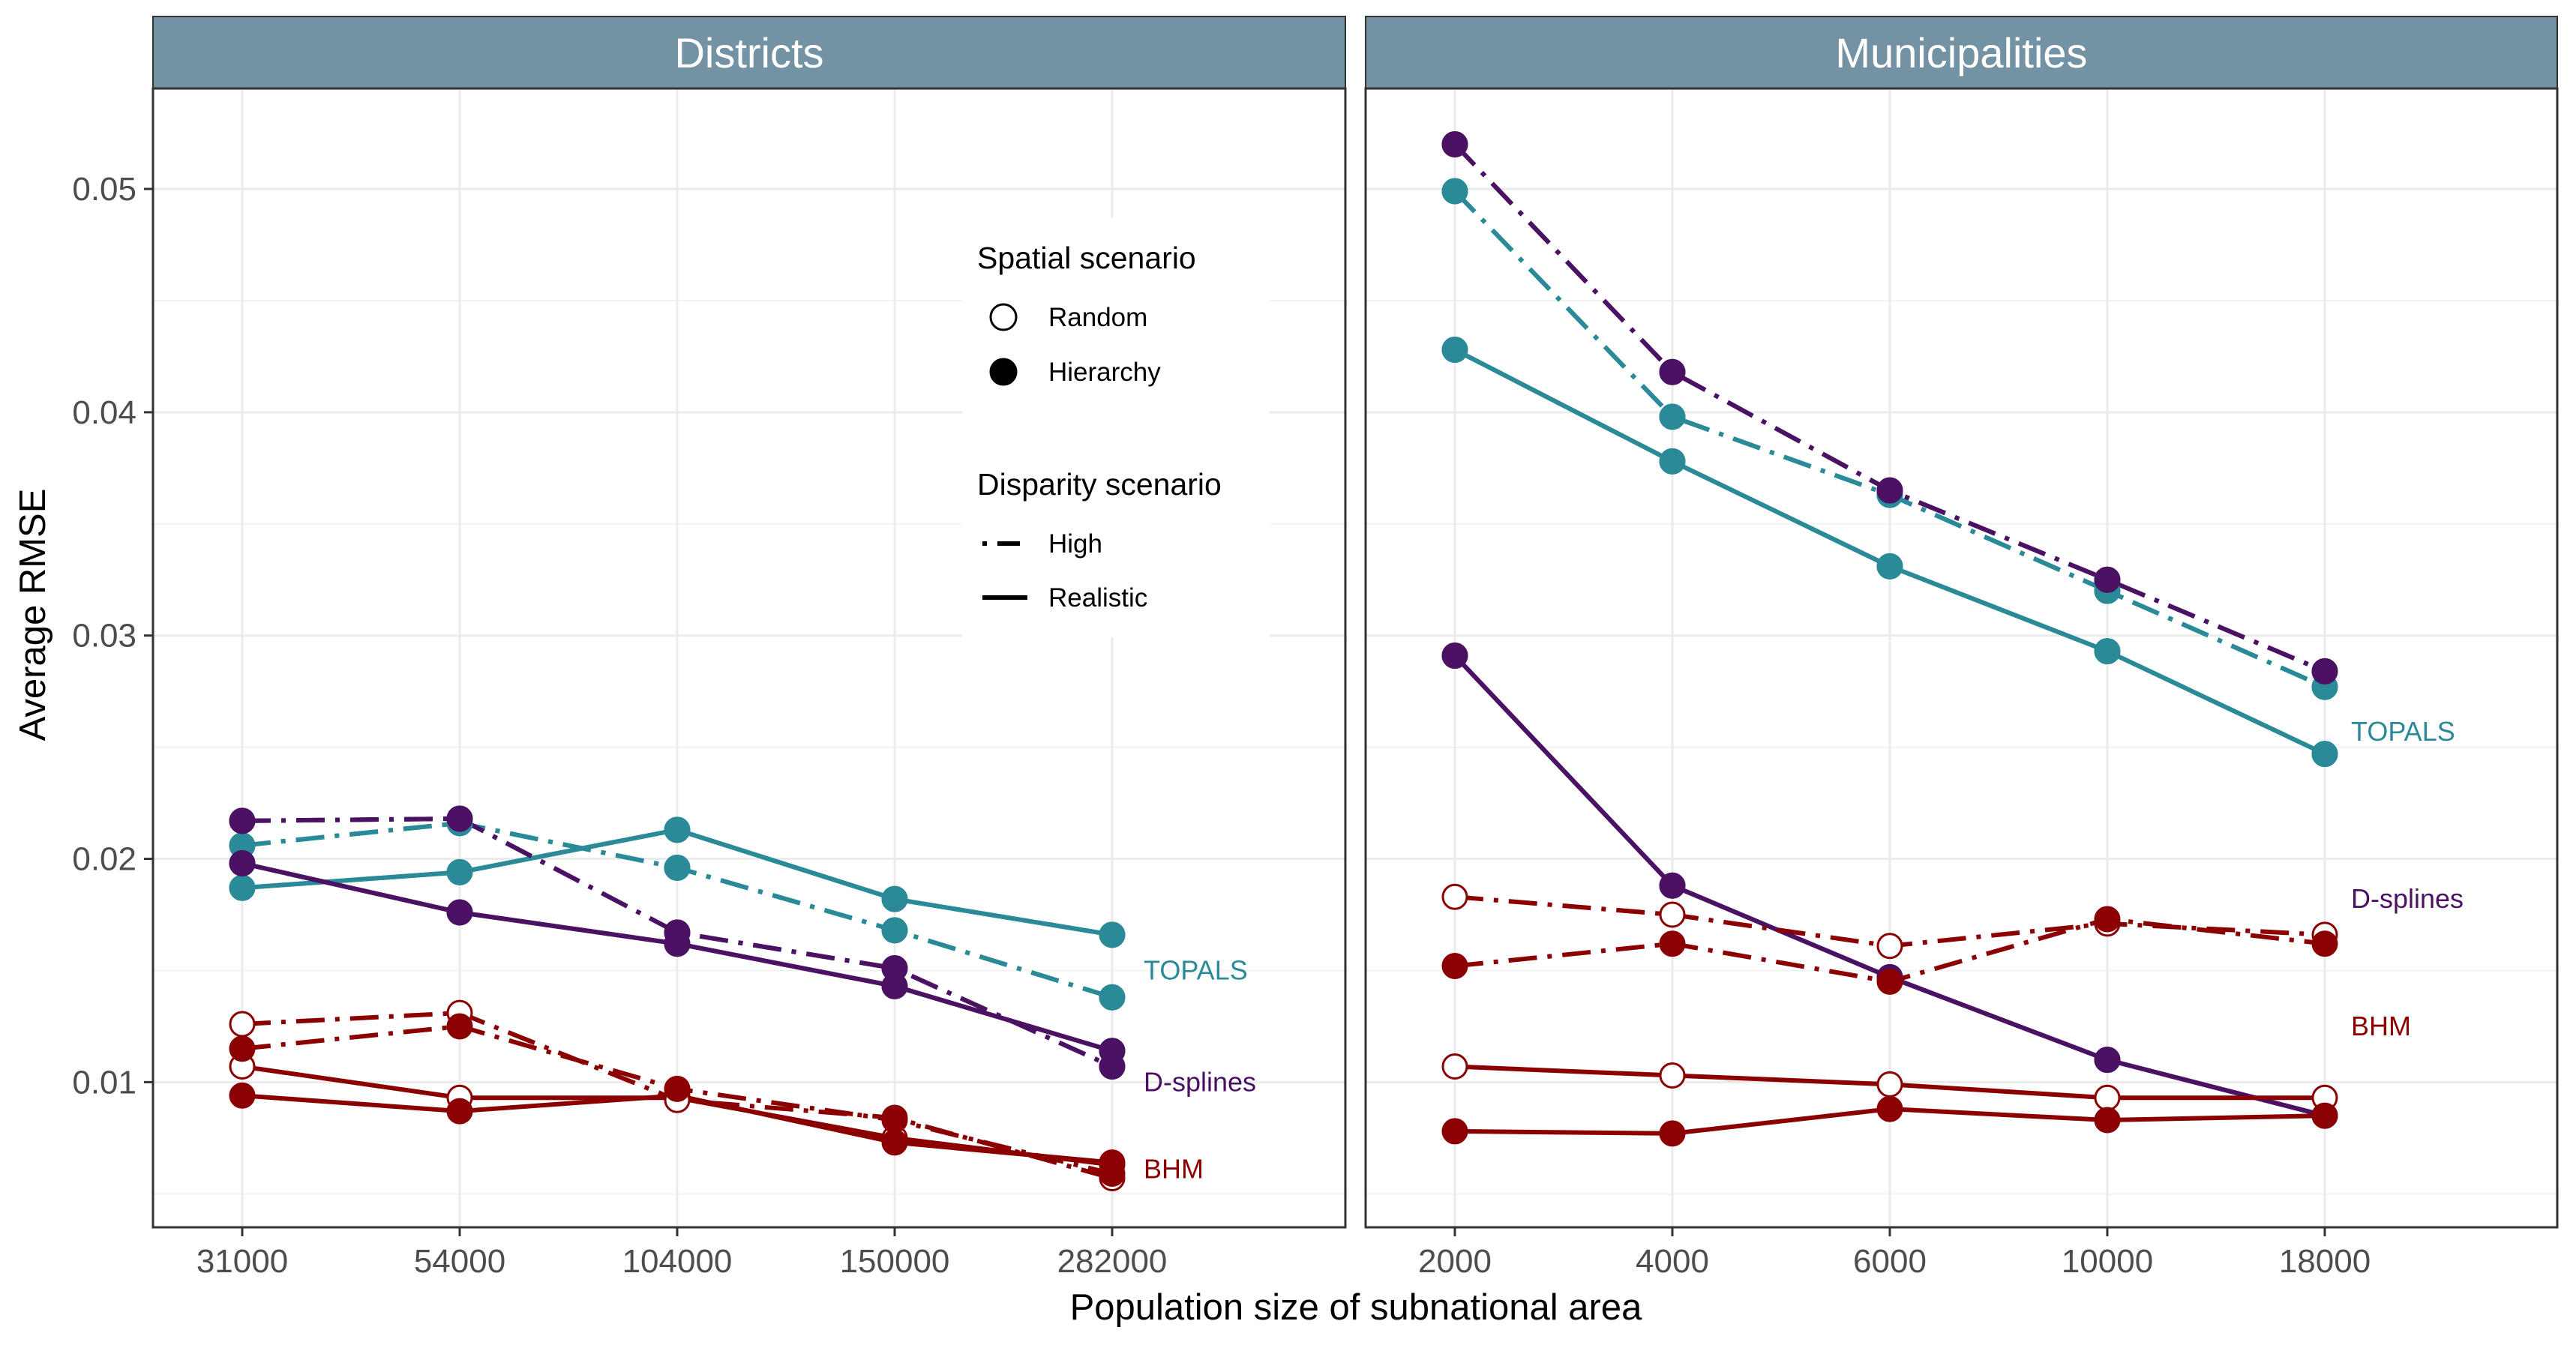  What do you see at coordinates (1673, 1261) in the screenshot?
I see `x-tick-label: 4000` at bounding box center [1673, 1261].